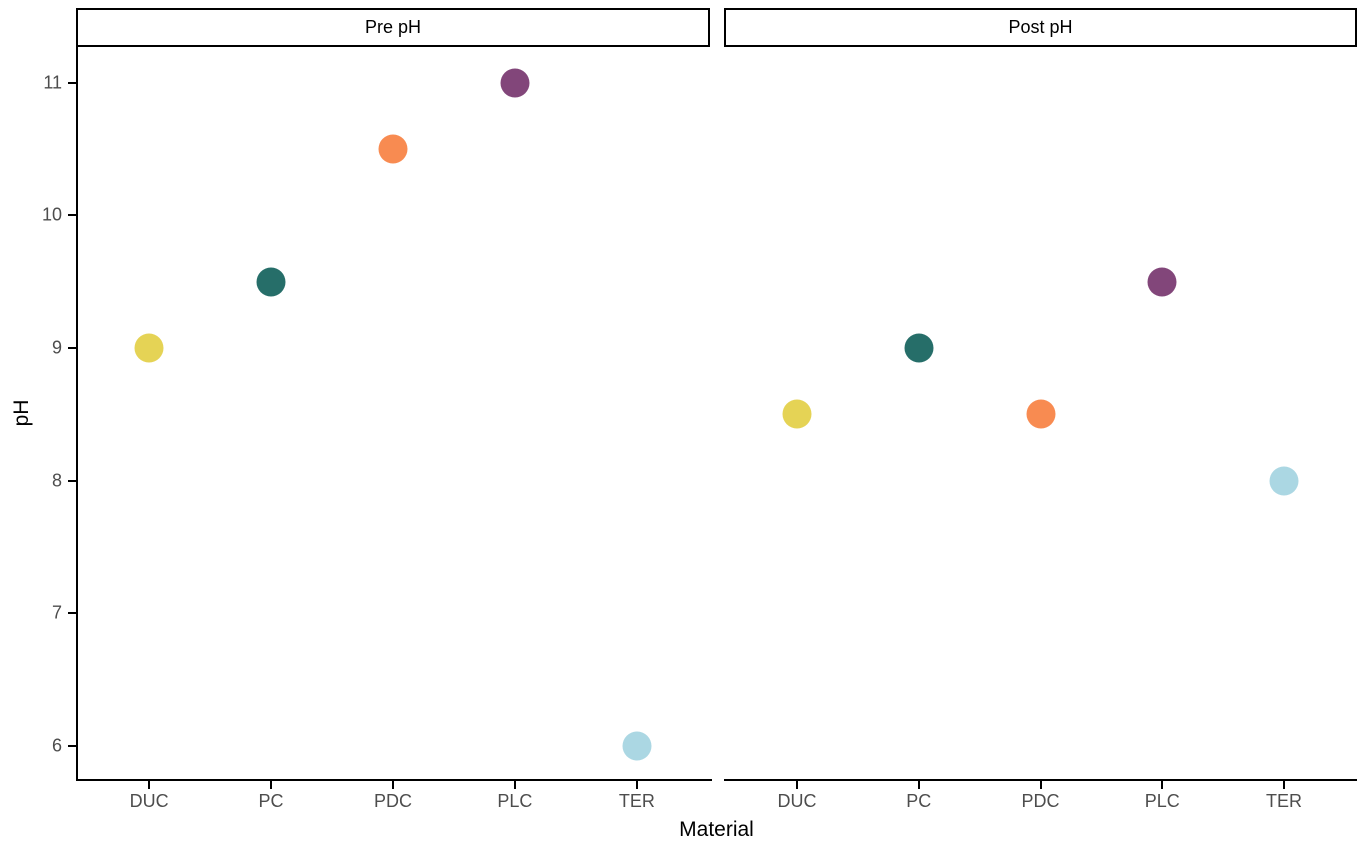 The height and width of the screenshot is (855, 1368). Describe the element at coordinates (716, 829) in the screenshot. I see `x-axis-title: Material` at that location.